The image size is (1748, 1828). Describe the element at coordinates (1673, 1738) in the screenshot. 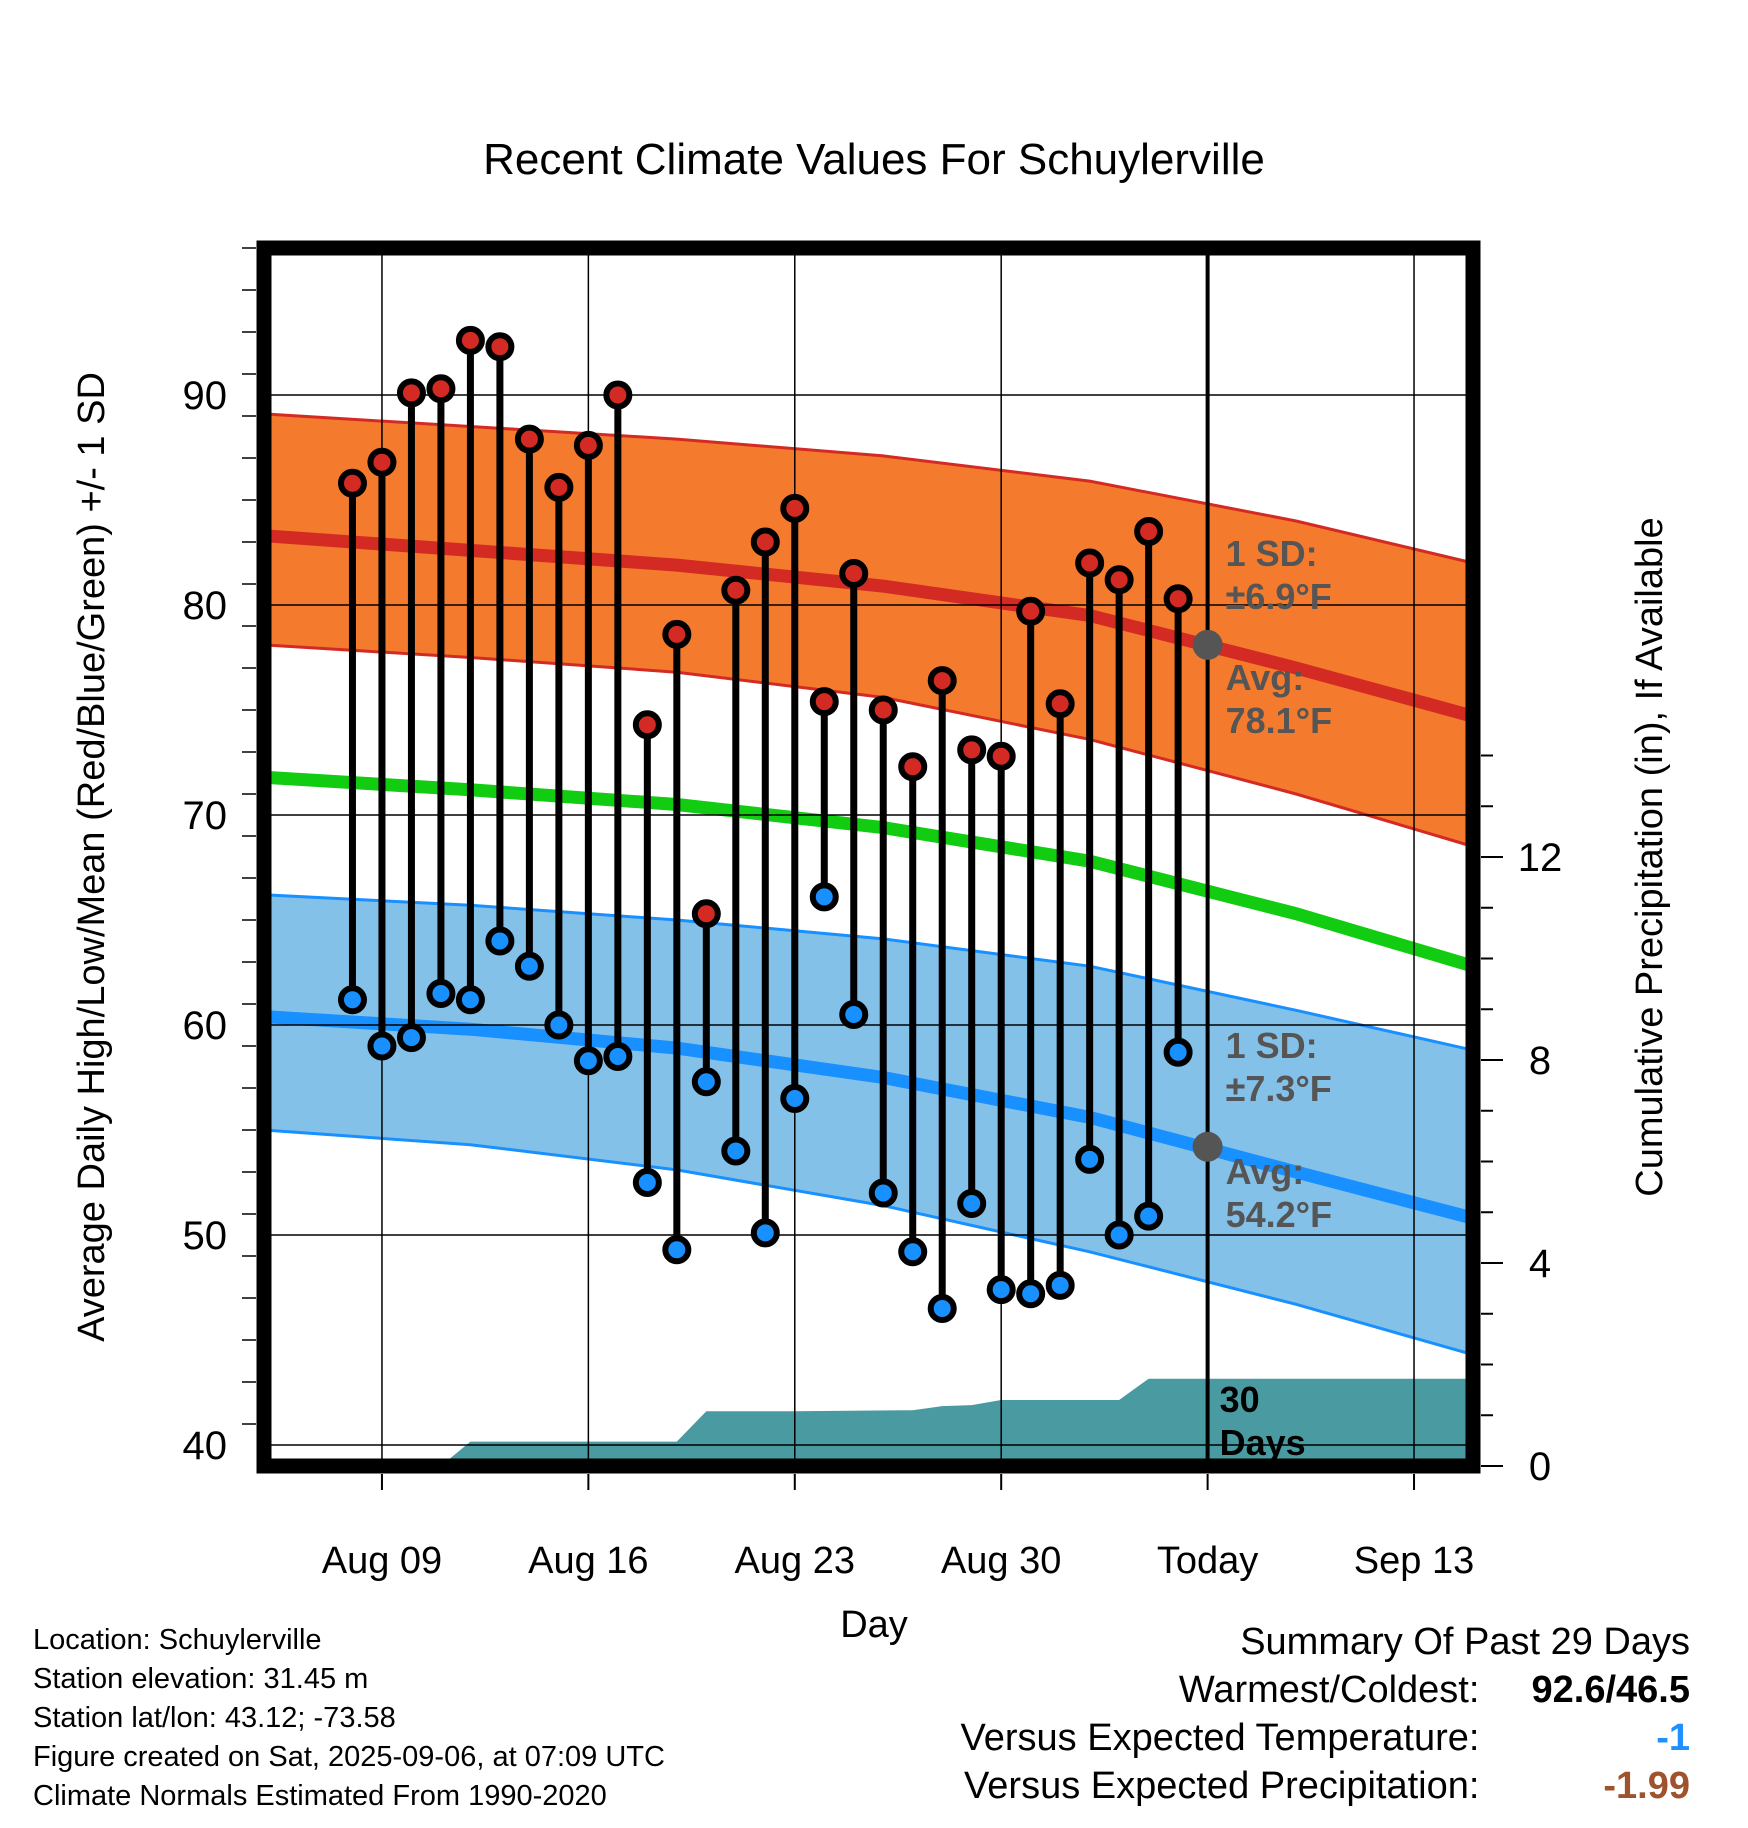

I see `summary-temp-value: -1` at that location.